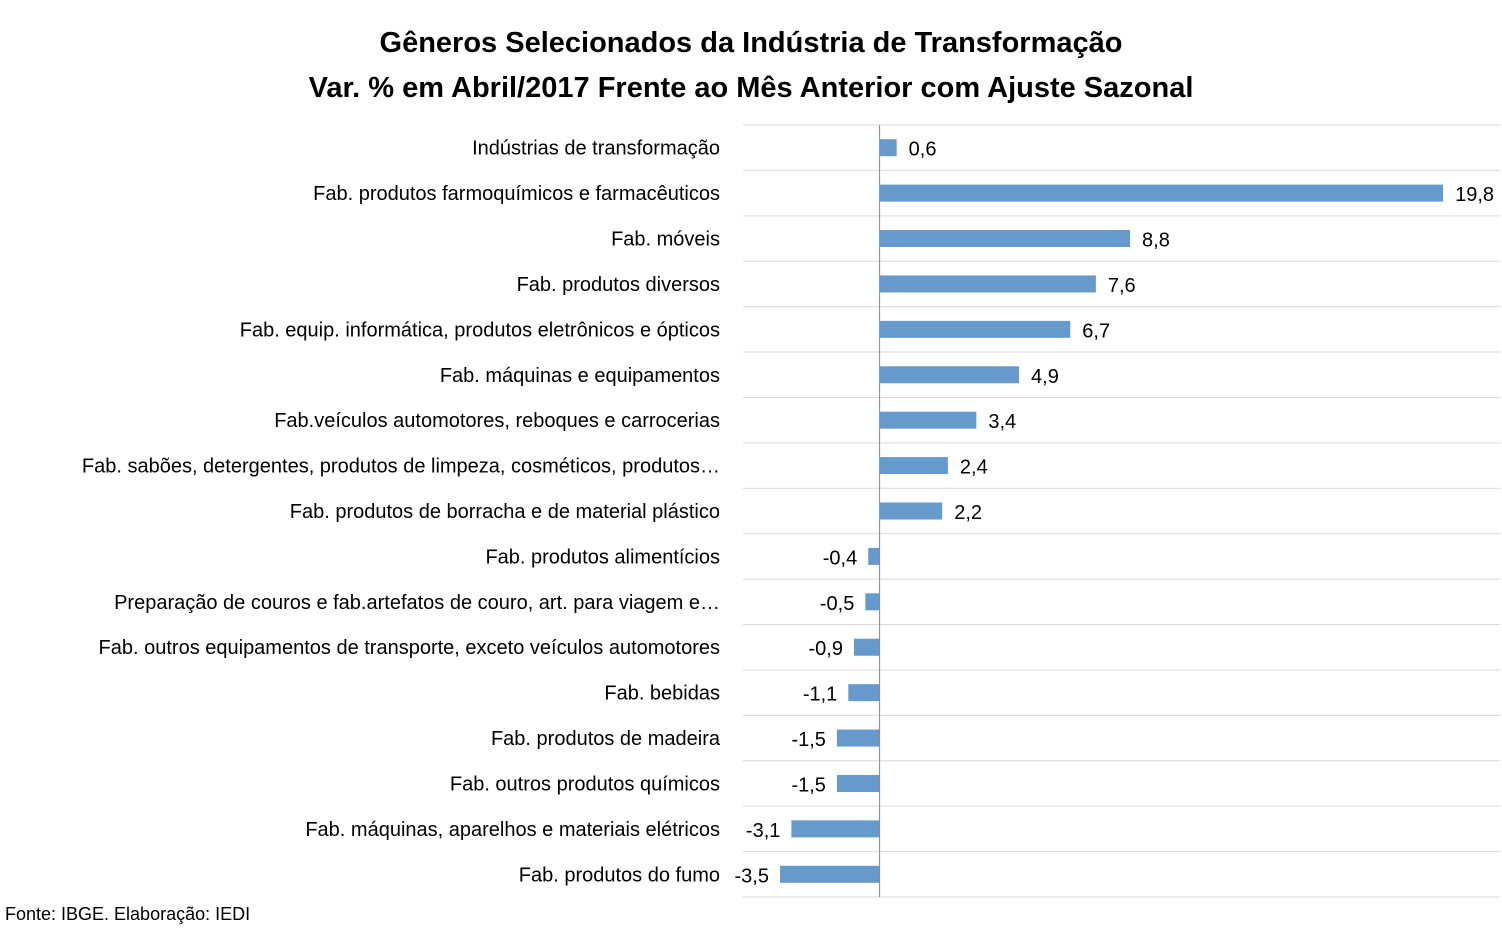 Image resolution: width=1502 pixels, height=929 pixels. I want to click on category-label: Fab. produtos alimentícios, so click(602, 557).